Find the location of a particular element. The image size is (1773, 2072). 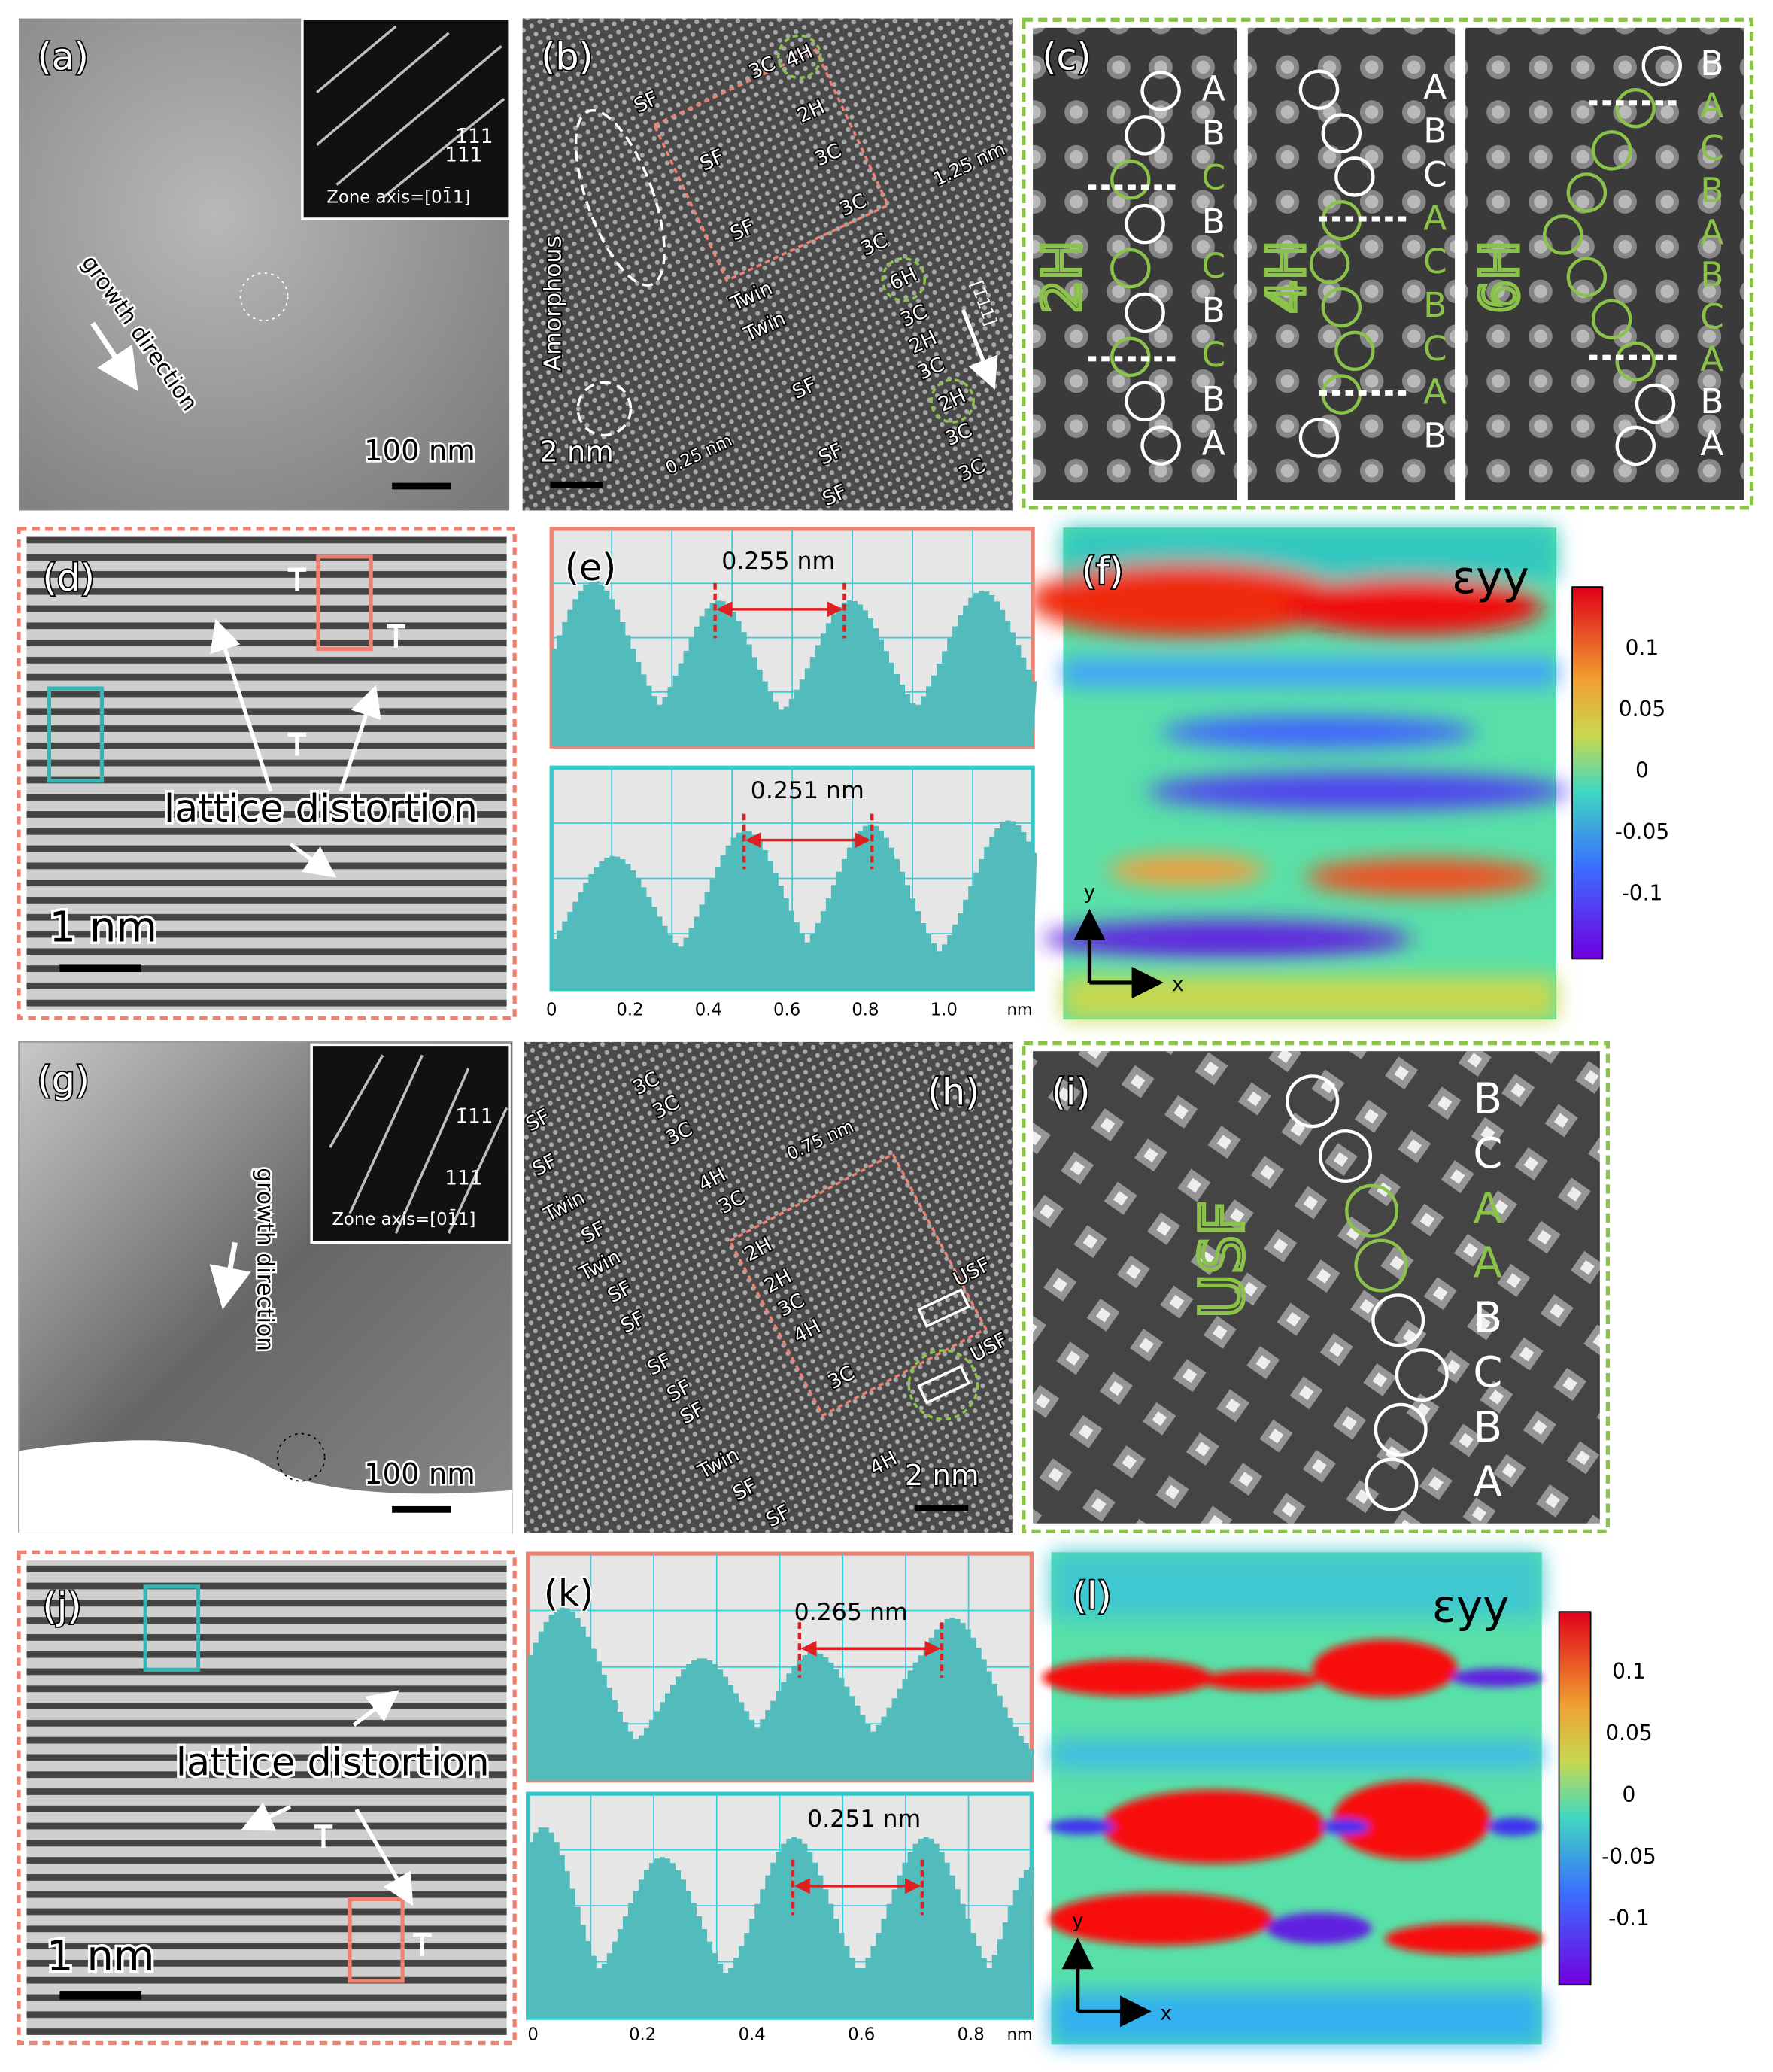

label: 6H is located at coordinates (1500, 276).